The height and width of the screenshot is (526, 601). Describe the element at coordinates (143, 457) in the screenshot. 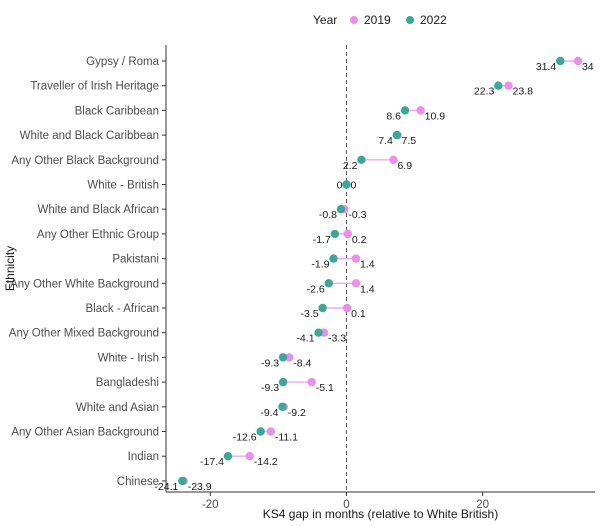

I see `category-label: Indian` at that location.